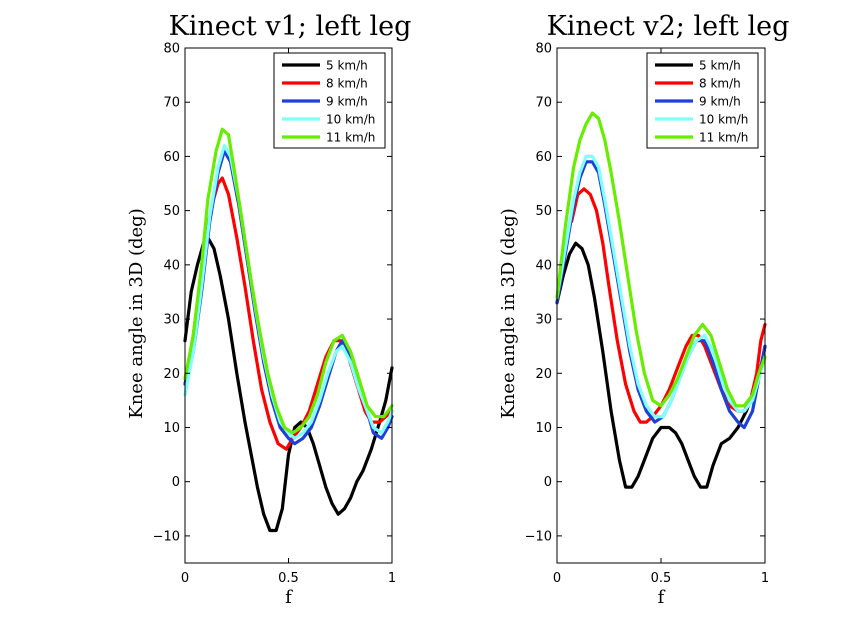 The height and width of the screenshot is (635, 845). I want to click on legend-box, so click(329, 100).